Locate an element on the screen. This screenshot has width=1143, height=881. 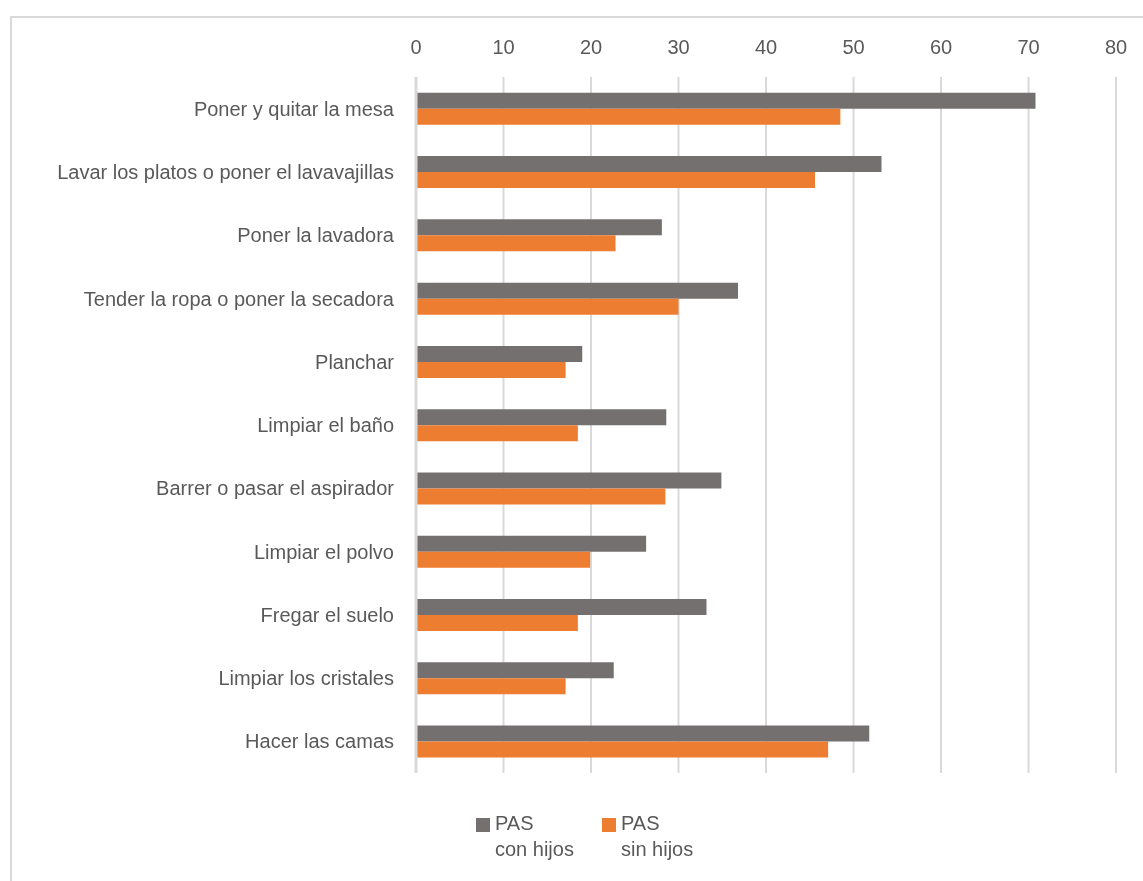
legend-label: PAS sin hijos is located at coordinates (657, 836).